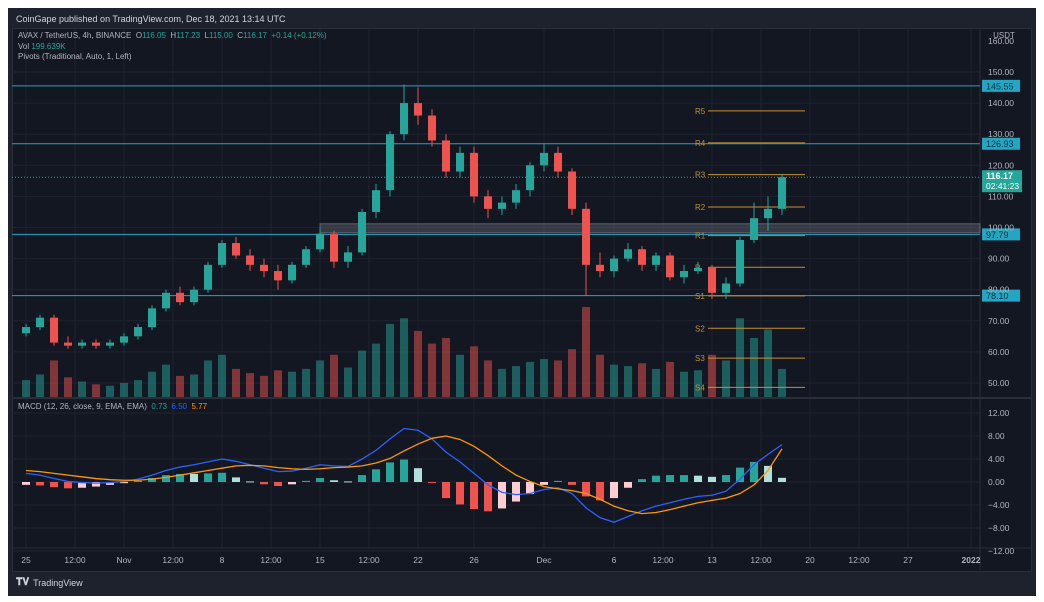 This screenshot has height=602, width=1044. I want to click on price-tick-label: 90.00, so click(999, 259).